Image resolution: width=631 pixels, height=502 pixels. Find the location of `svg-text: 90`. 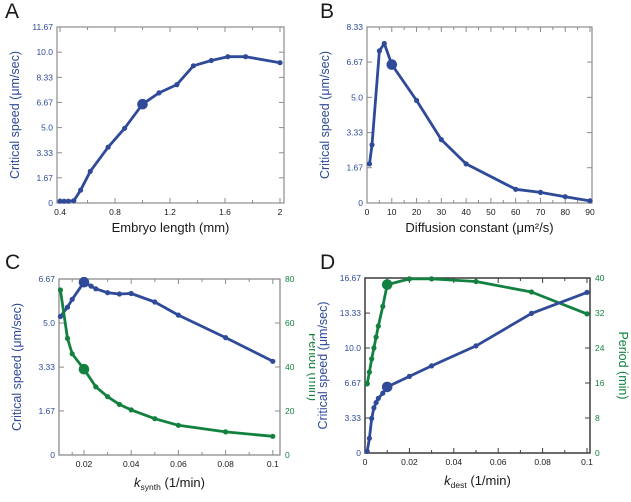

svg-text: 90 is located at coordinates (590, 212).